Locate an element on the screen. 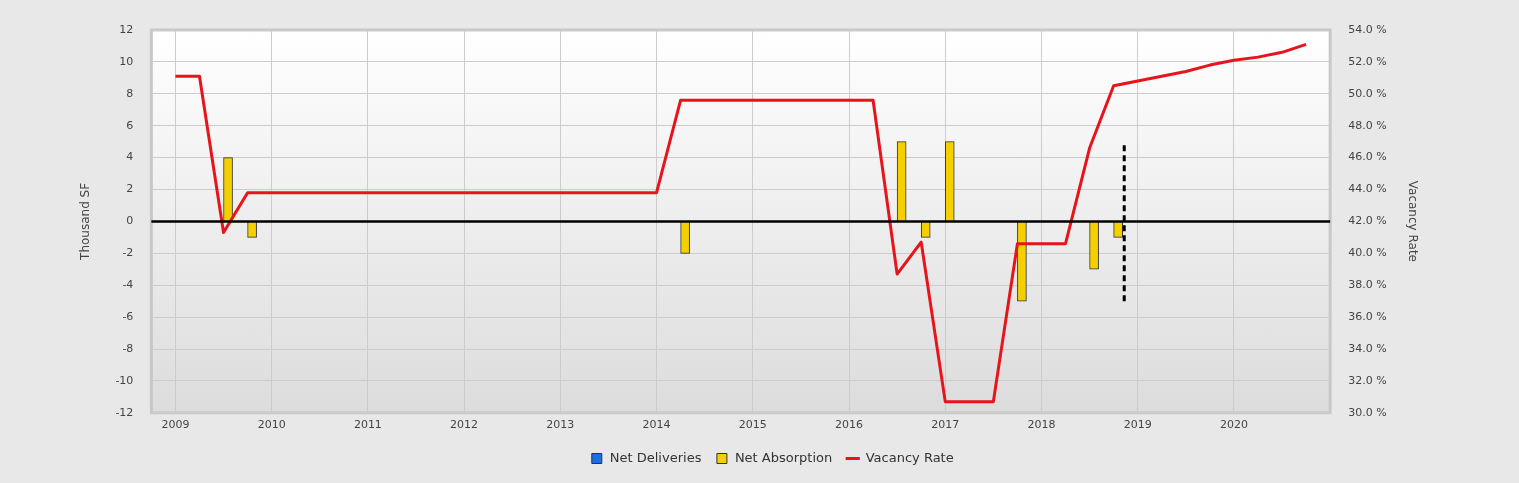 This screenshot has height=483, width=1519. y2-tick-label: 36.0 % is located at coordinates (1367, 316).